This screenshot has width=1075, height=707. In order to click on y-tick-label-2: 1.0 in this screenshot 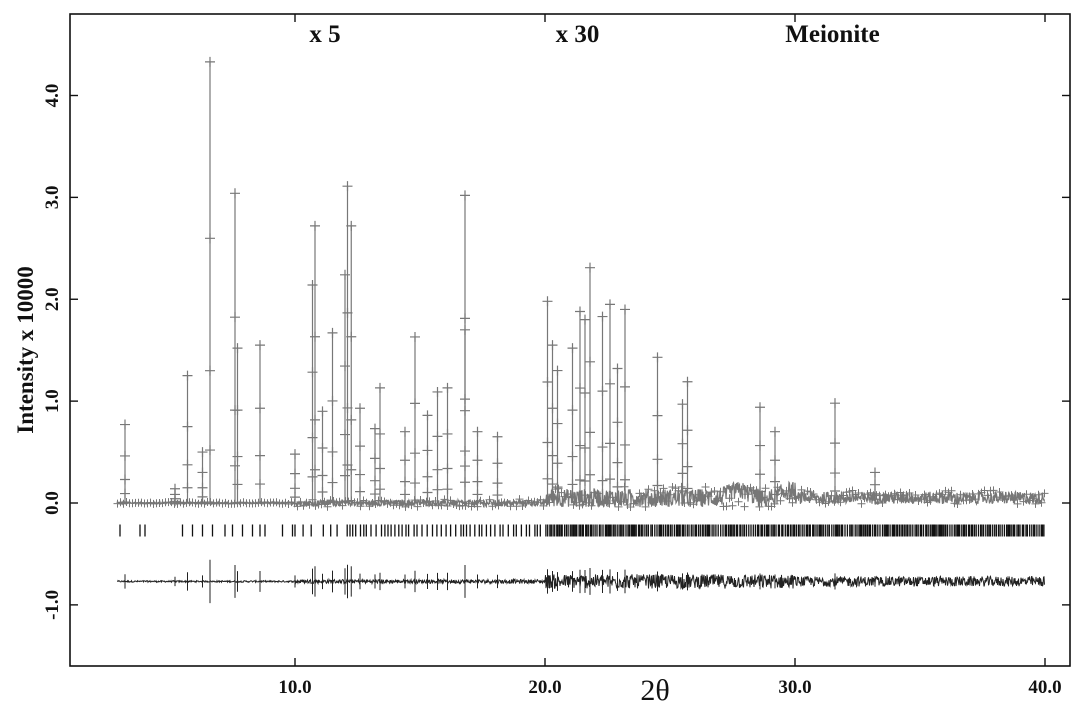, I will do `click(52, 401)`.